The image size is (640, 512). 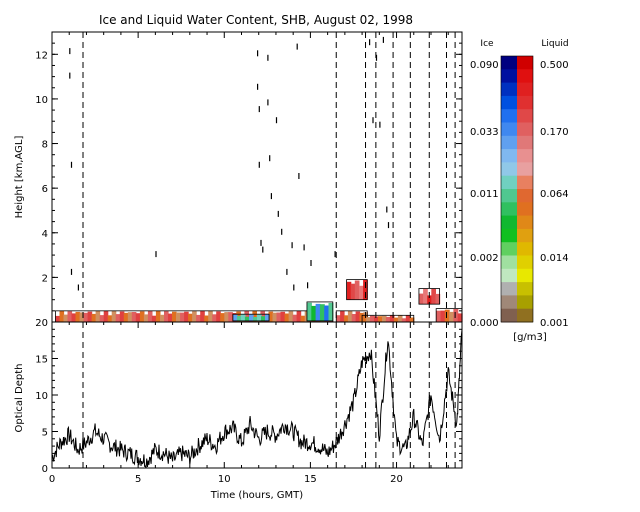 What do you see at coordinates (251, 317) in the screenshot?
I see `cloud-layer-outline` at bounding box center [251, 317].